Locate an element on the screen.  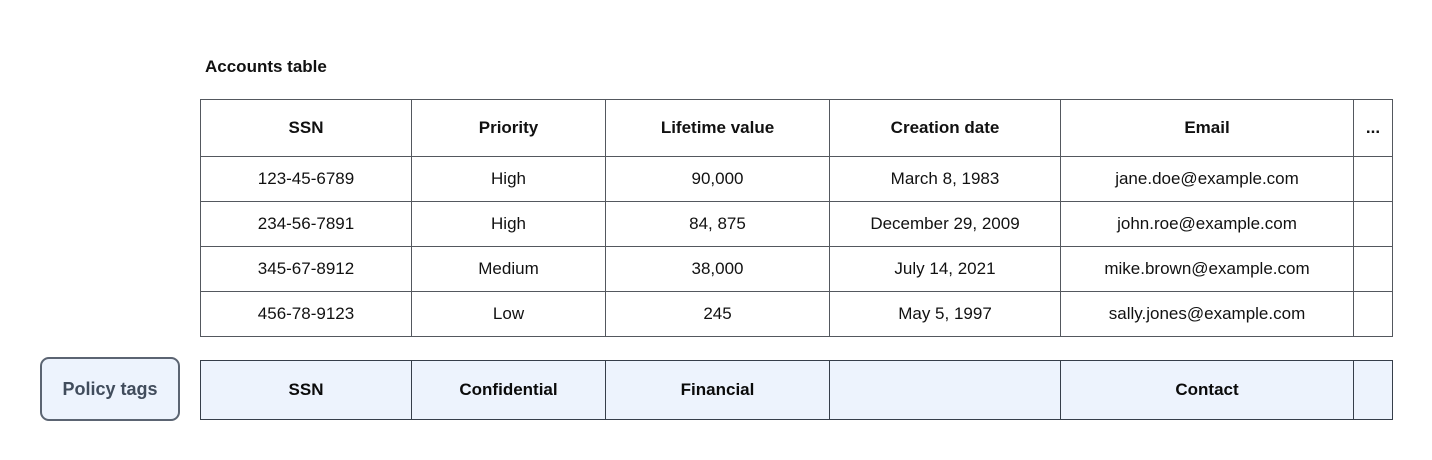
cell-ssn: 345-67-8912 is located at coordinates (306, 269).